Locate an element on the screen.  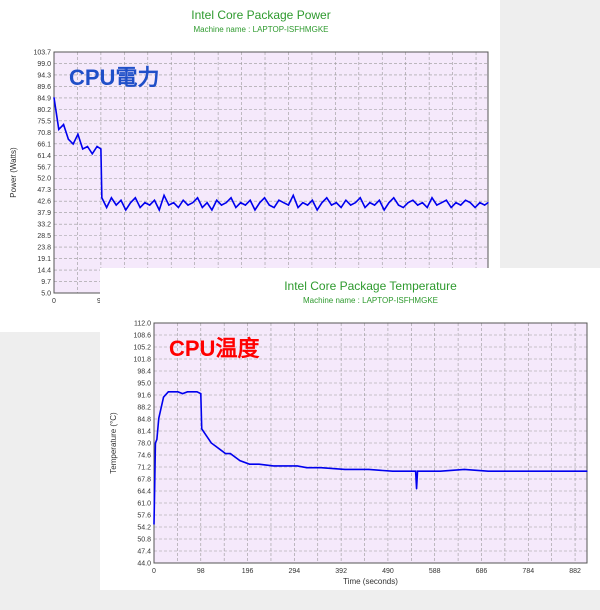
y-tick-label: 42.6 is located at coordinates (44, 202).